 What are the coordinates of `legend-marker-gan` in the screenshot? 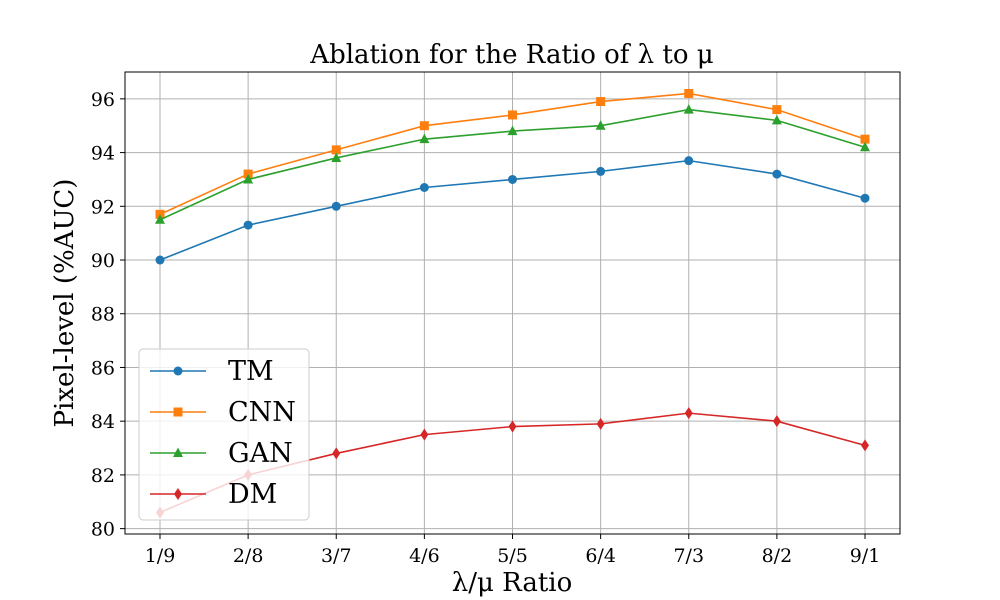 It's located at (178, 452).